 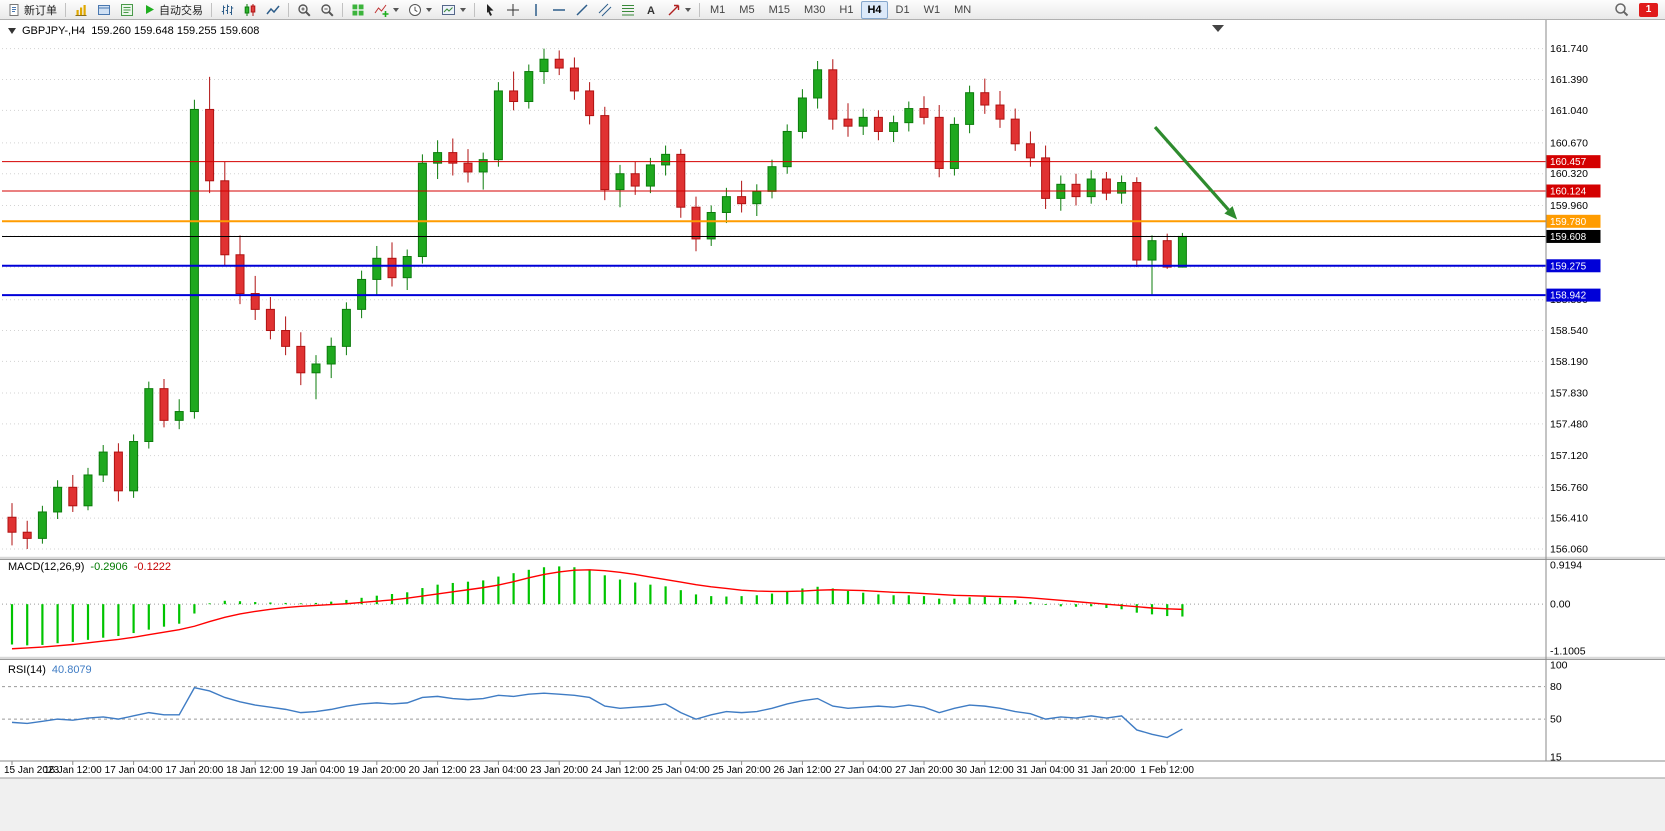 What do you see at coordinates (1569, 49) in the screenshot?
I see `price-tick-label: 161.740` at bounding box center [1569, 49].